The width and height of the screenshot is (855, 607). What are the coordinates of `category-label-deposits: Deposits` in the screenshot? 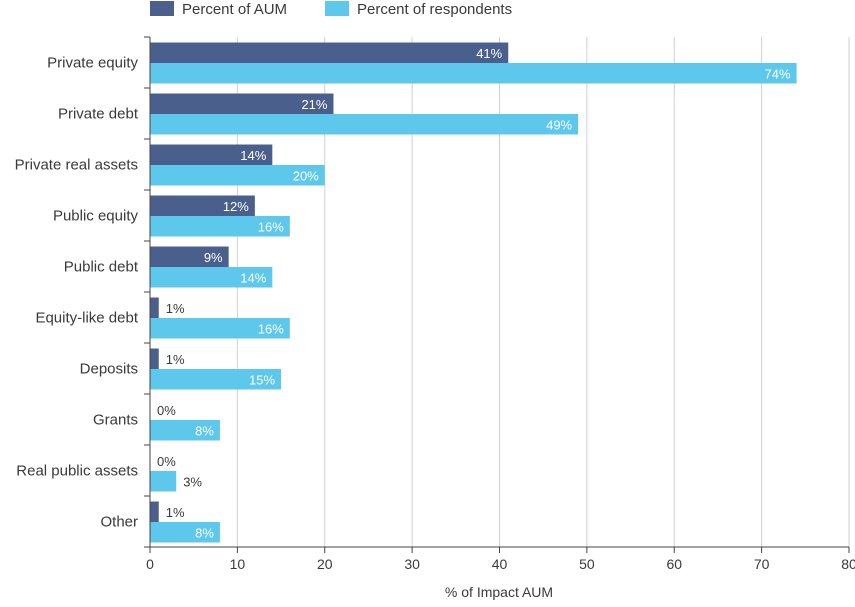 It's located at (109, 369).